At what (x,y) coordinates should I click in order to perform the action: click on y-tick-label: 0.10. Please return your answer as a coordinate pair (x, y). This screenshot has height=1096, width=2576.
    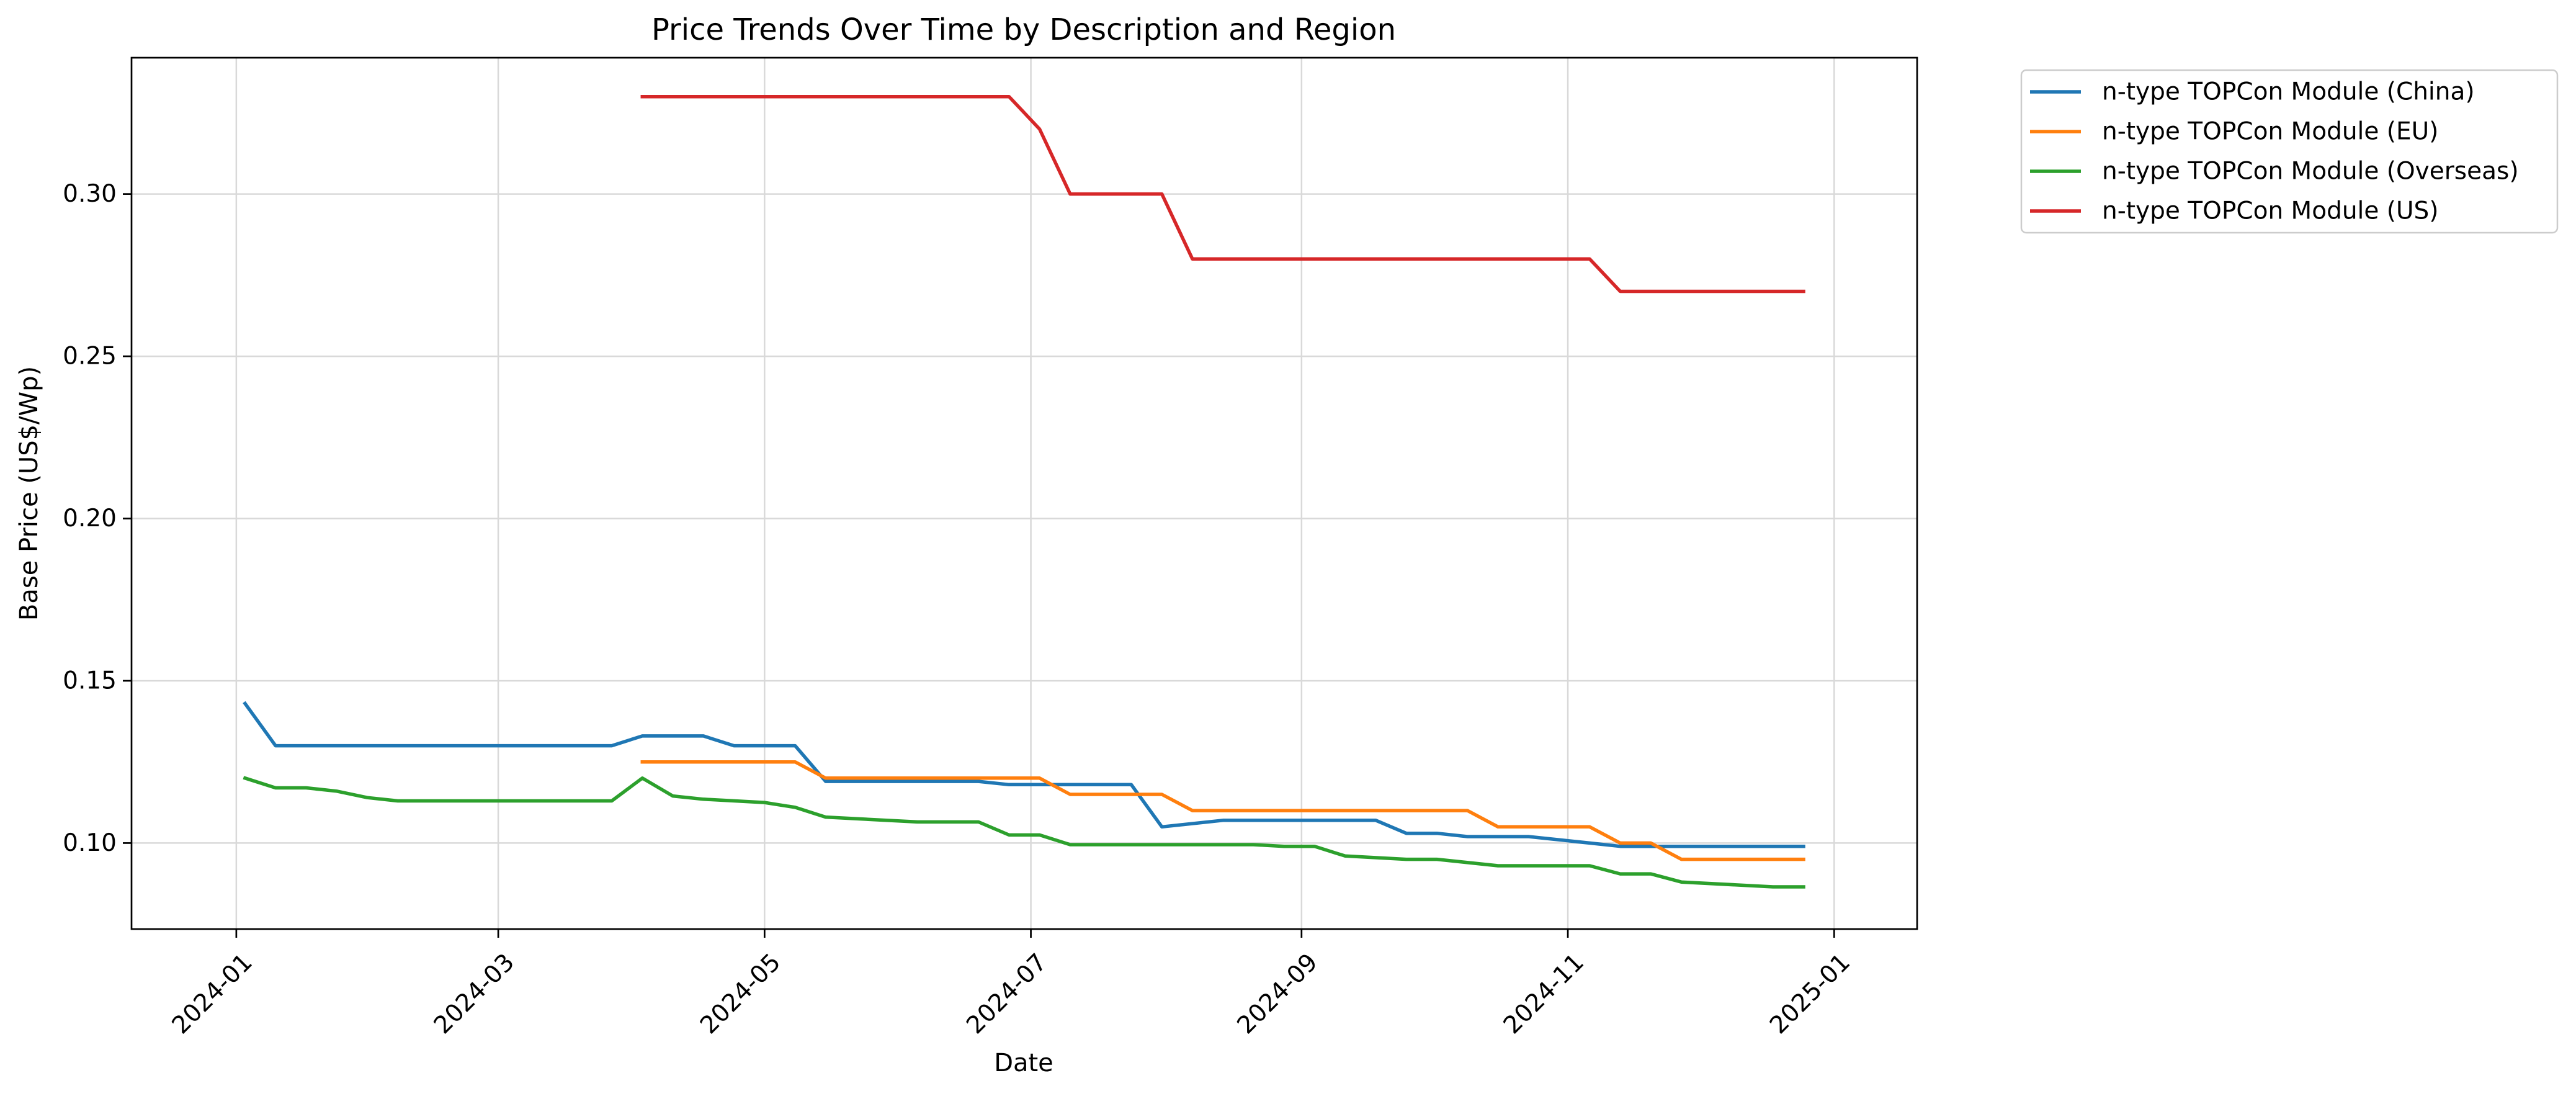
    Looking at the image, I should click on (90, 843).